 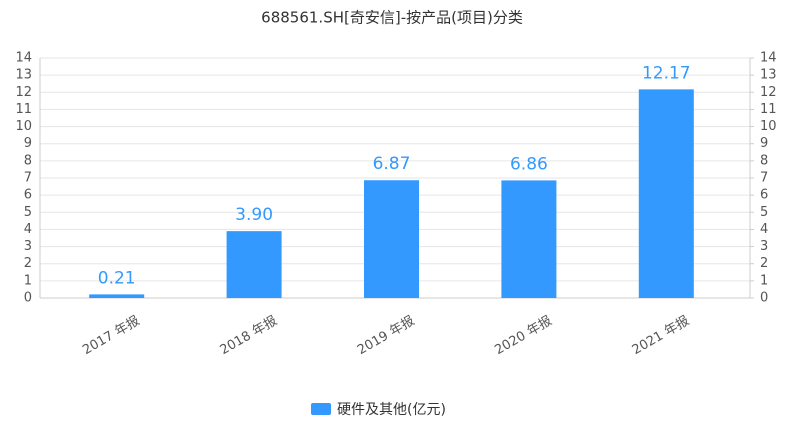 I want to click on y2-tick-label: 1, so click(x=764, y=280).